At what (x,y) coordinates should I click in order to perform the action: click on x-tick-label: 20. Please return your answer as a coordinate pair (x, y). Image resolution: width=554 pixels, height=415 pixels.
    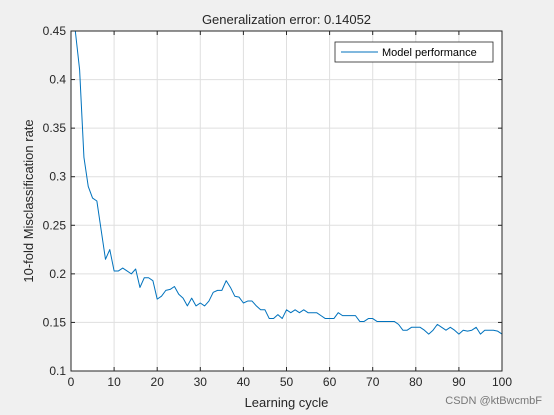
    Looking at the image, I should click on (158, 382).